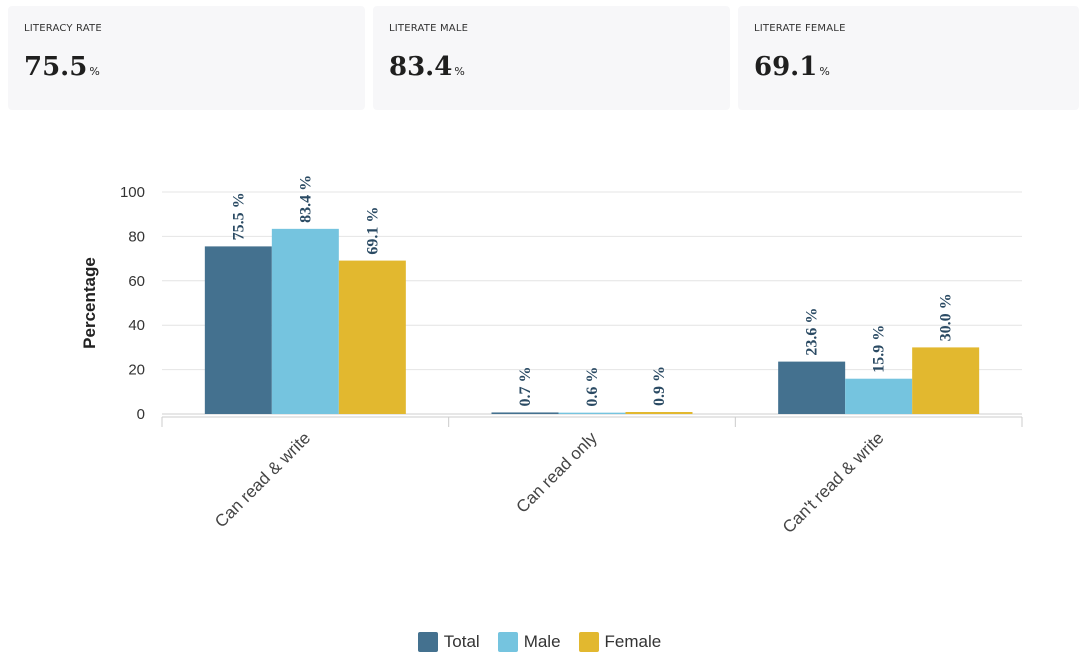 This screenshot has width=1079, height=656. I want to click on legend-item-total: Total, so click(448, 642).